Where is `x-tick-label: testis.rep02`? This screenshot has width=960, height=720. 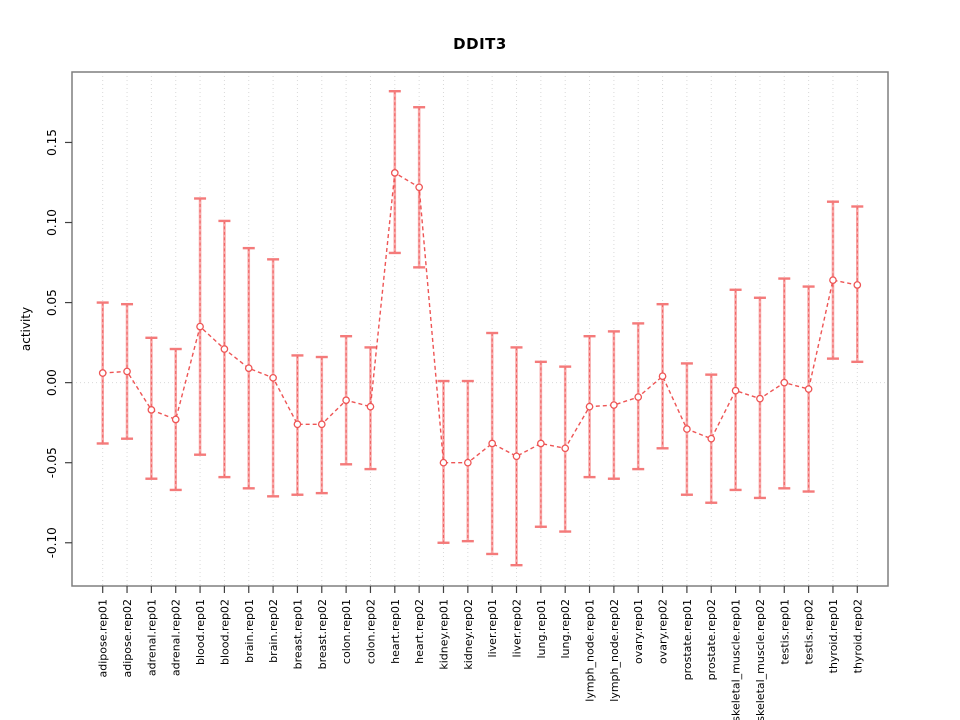
x-tick-label: testis.rep02 is located at coordinates (809, 631).